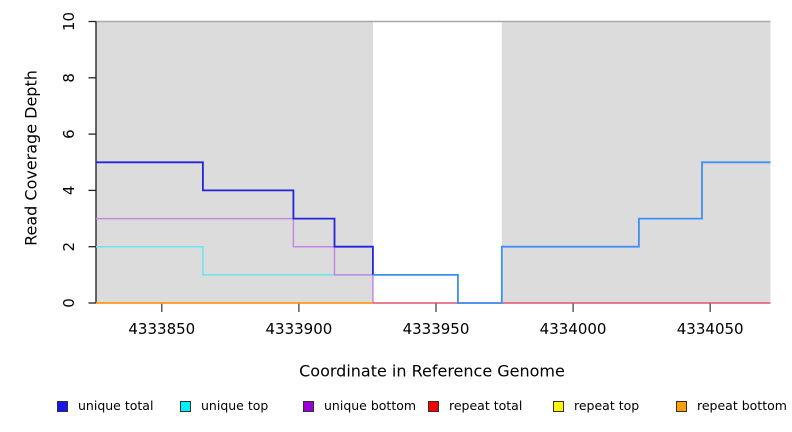 Image resolution: width=792 pixels, height=432 pixels. Describe the element at coordinates (432, 371) in the screenshot. I see `x-axis-label: Coordinate in Reference Genome` at that location.